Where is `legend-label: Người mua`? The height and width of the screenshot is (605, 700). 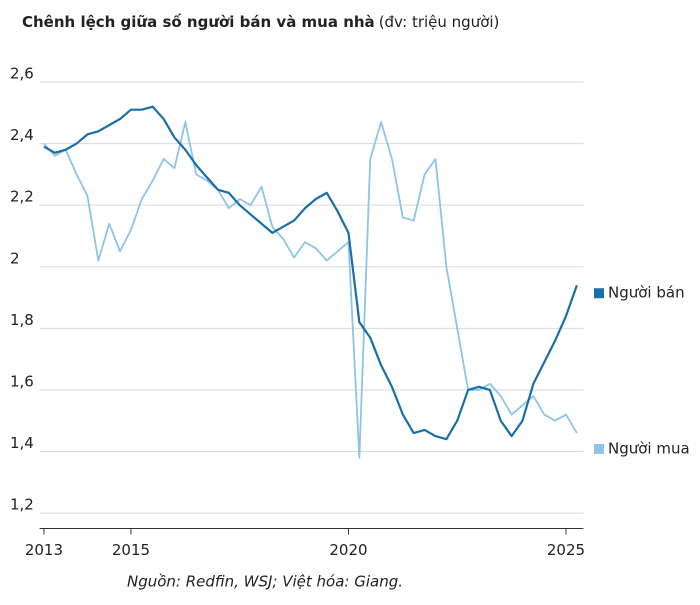 legend-label: Người mua is located at coordinates (649, 449).